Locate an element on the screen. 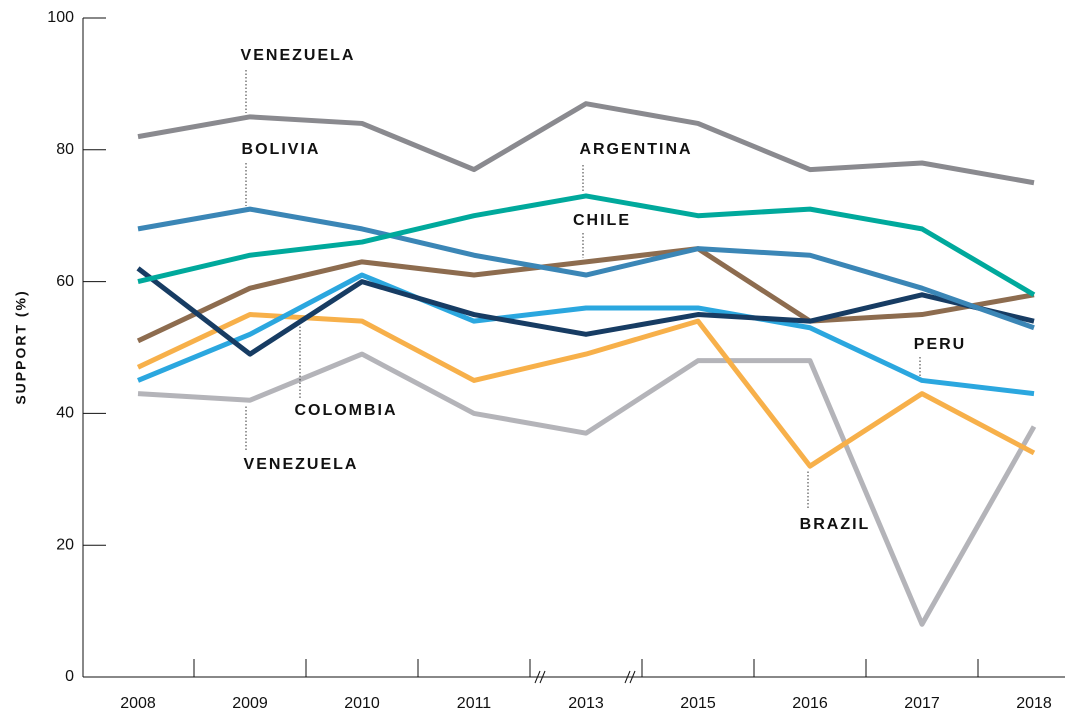 Image resolution: width=1081 pixels, height=719 pixels. x-tick-label: 2015 is located at coordinates (698, 703).